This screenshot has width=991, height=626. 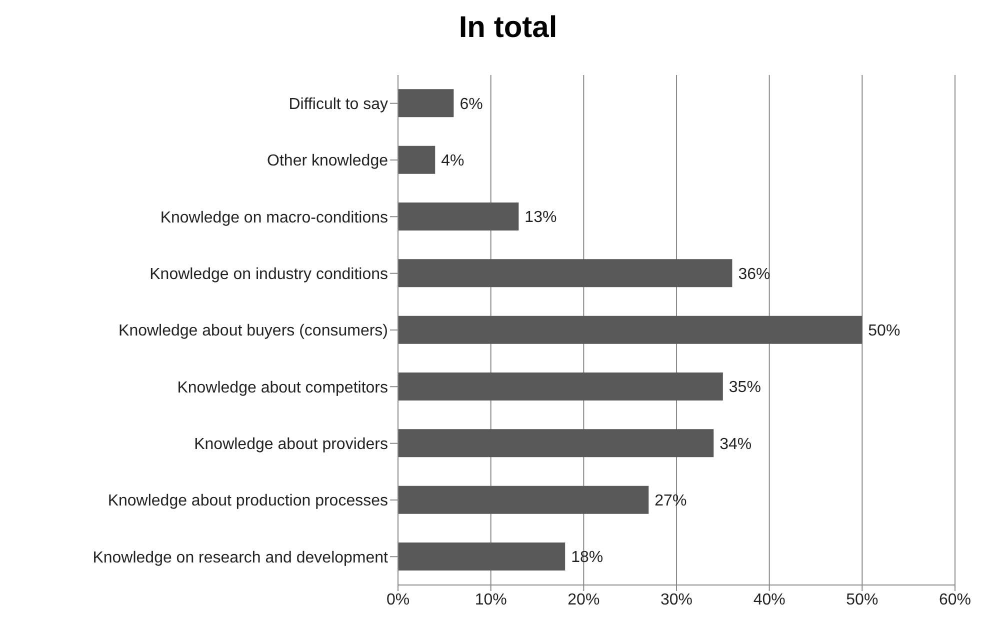 I want to click on chart-title: In total, so click(x=508, y=28).